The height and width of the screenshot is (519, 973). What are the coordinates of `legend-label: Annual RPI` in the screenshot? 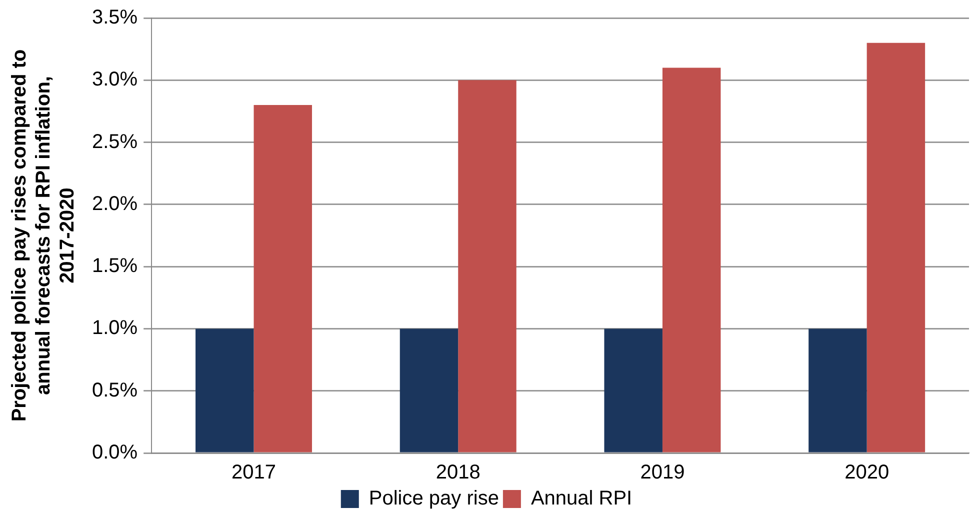 It's located at (581, 499).